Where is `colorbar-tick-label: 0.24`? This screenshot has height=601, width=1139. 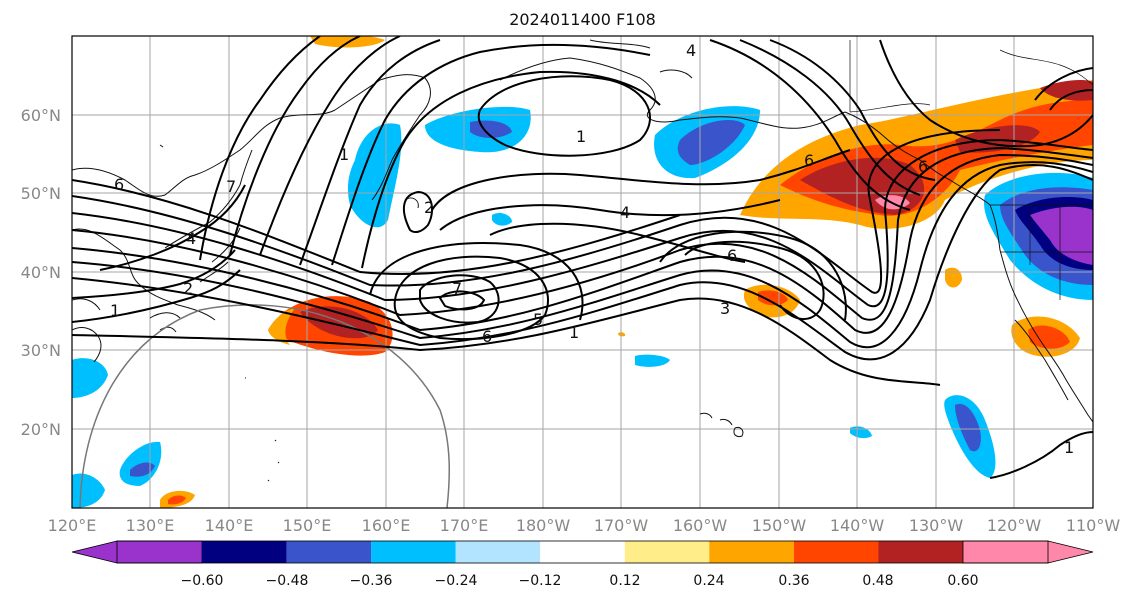 colorbar-tick-label: 0.24 is located at coordinates (708, 581).